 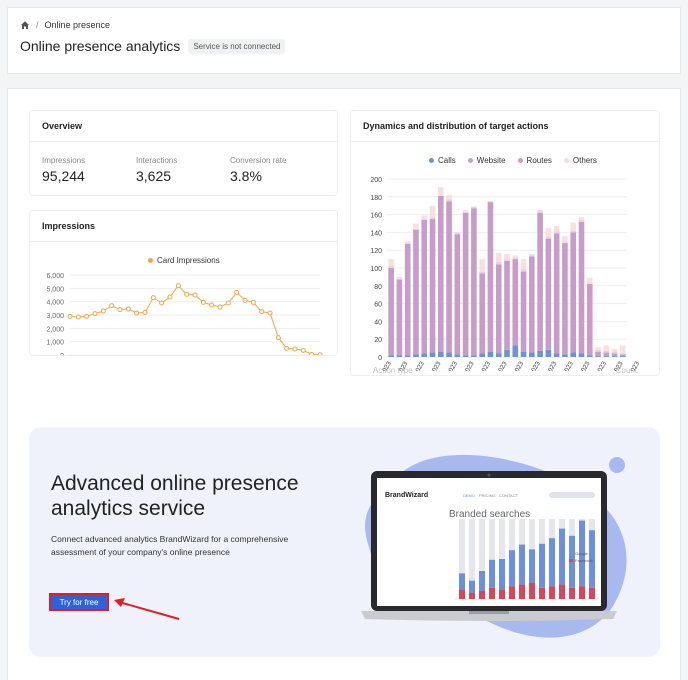 What do you see at coordinates (486, 160) in the screenshot?
I see `legend-website: Website` at bounding box center [486, 160].